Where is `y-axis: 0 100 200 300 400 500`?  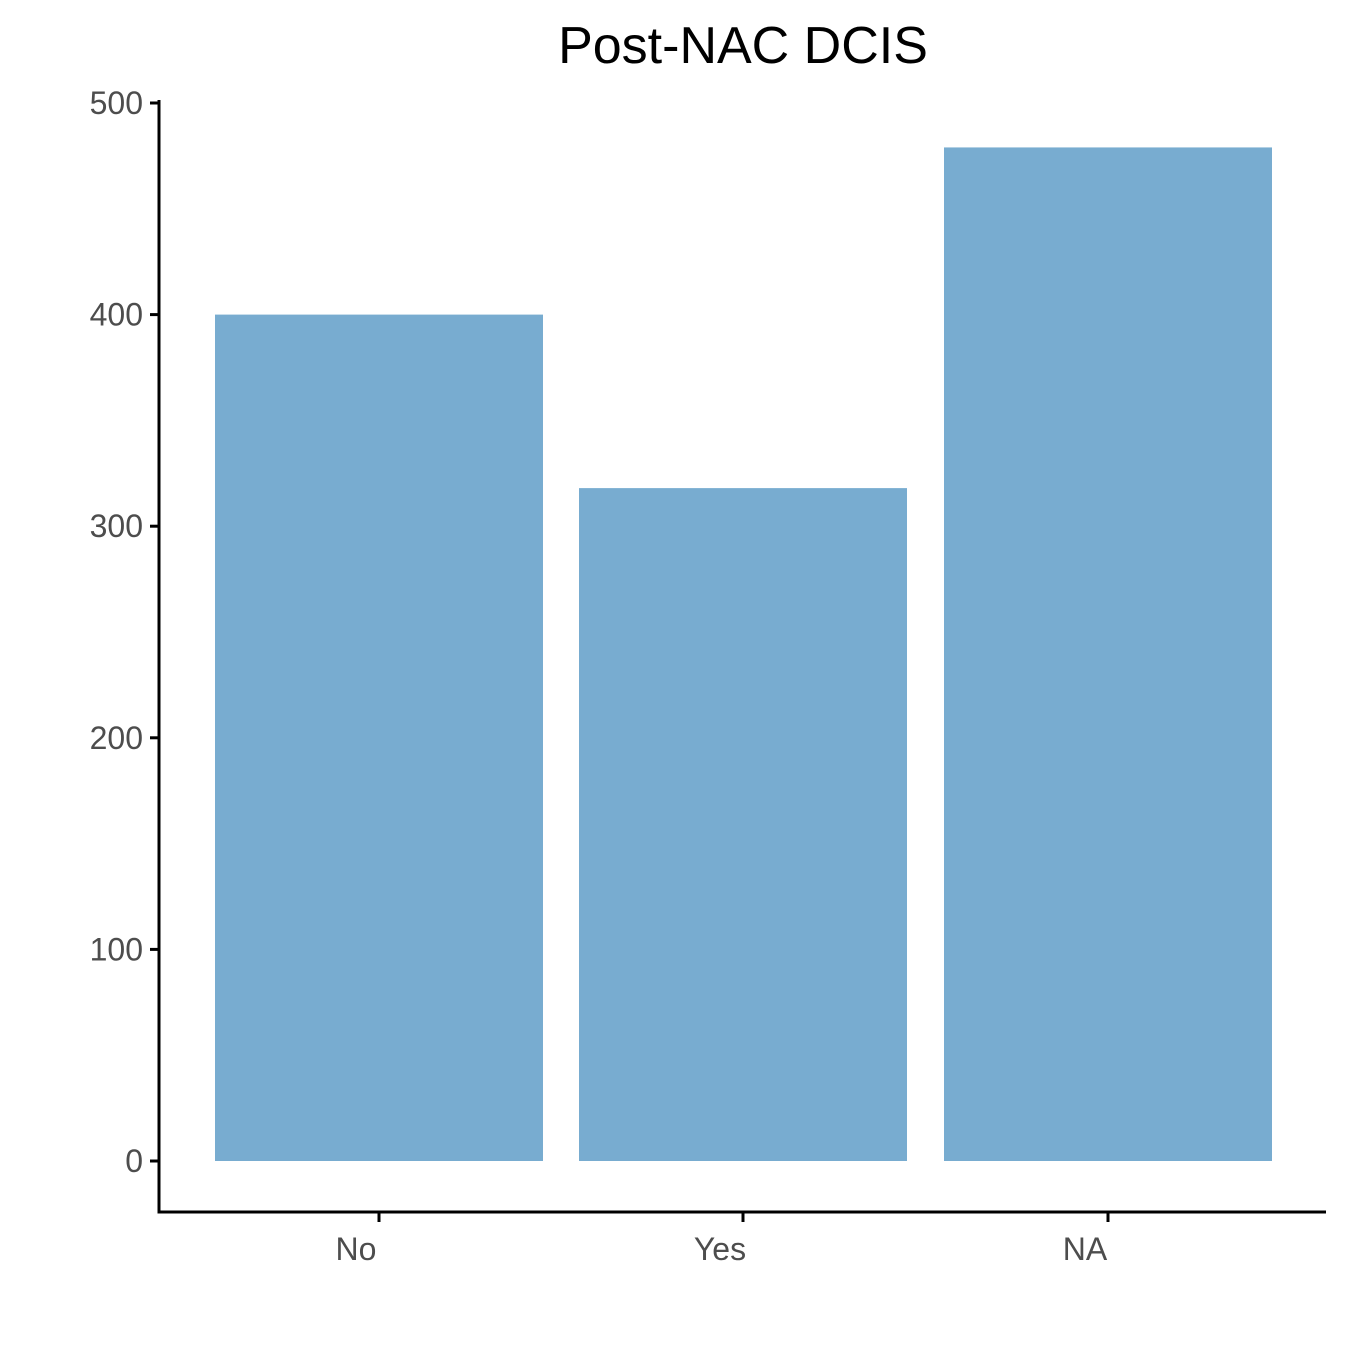 y-axis: 0 100 200 300 400 500 is located at coordinates (125, 649).